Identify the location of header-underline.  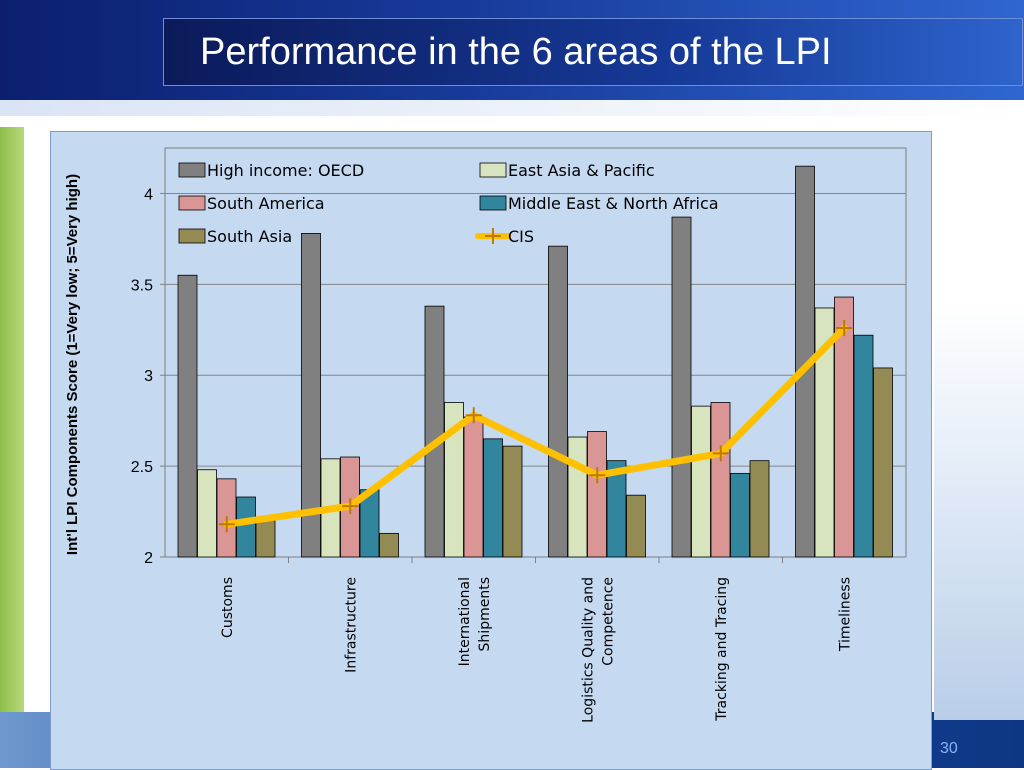
(512, 108).